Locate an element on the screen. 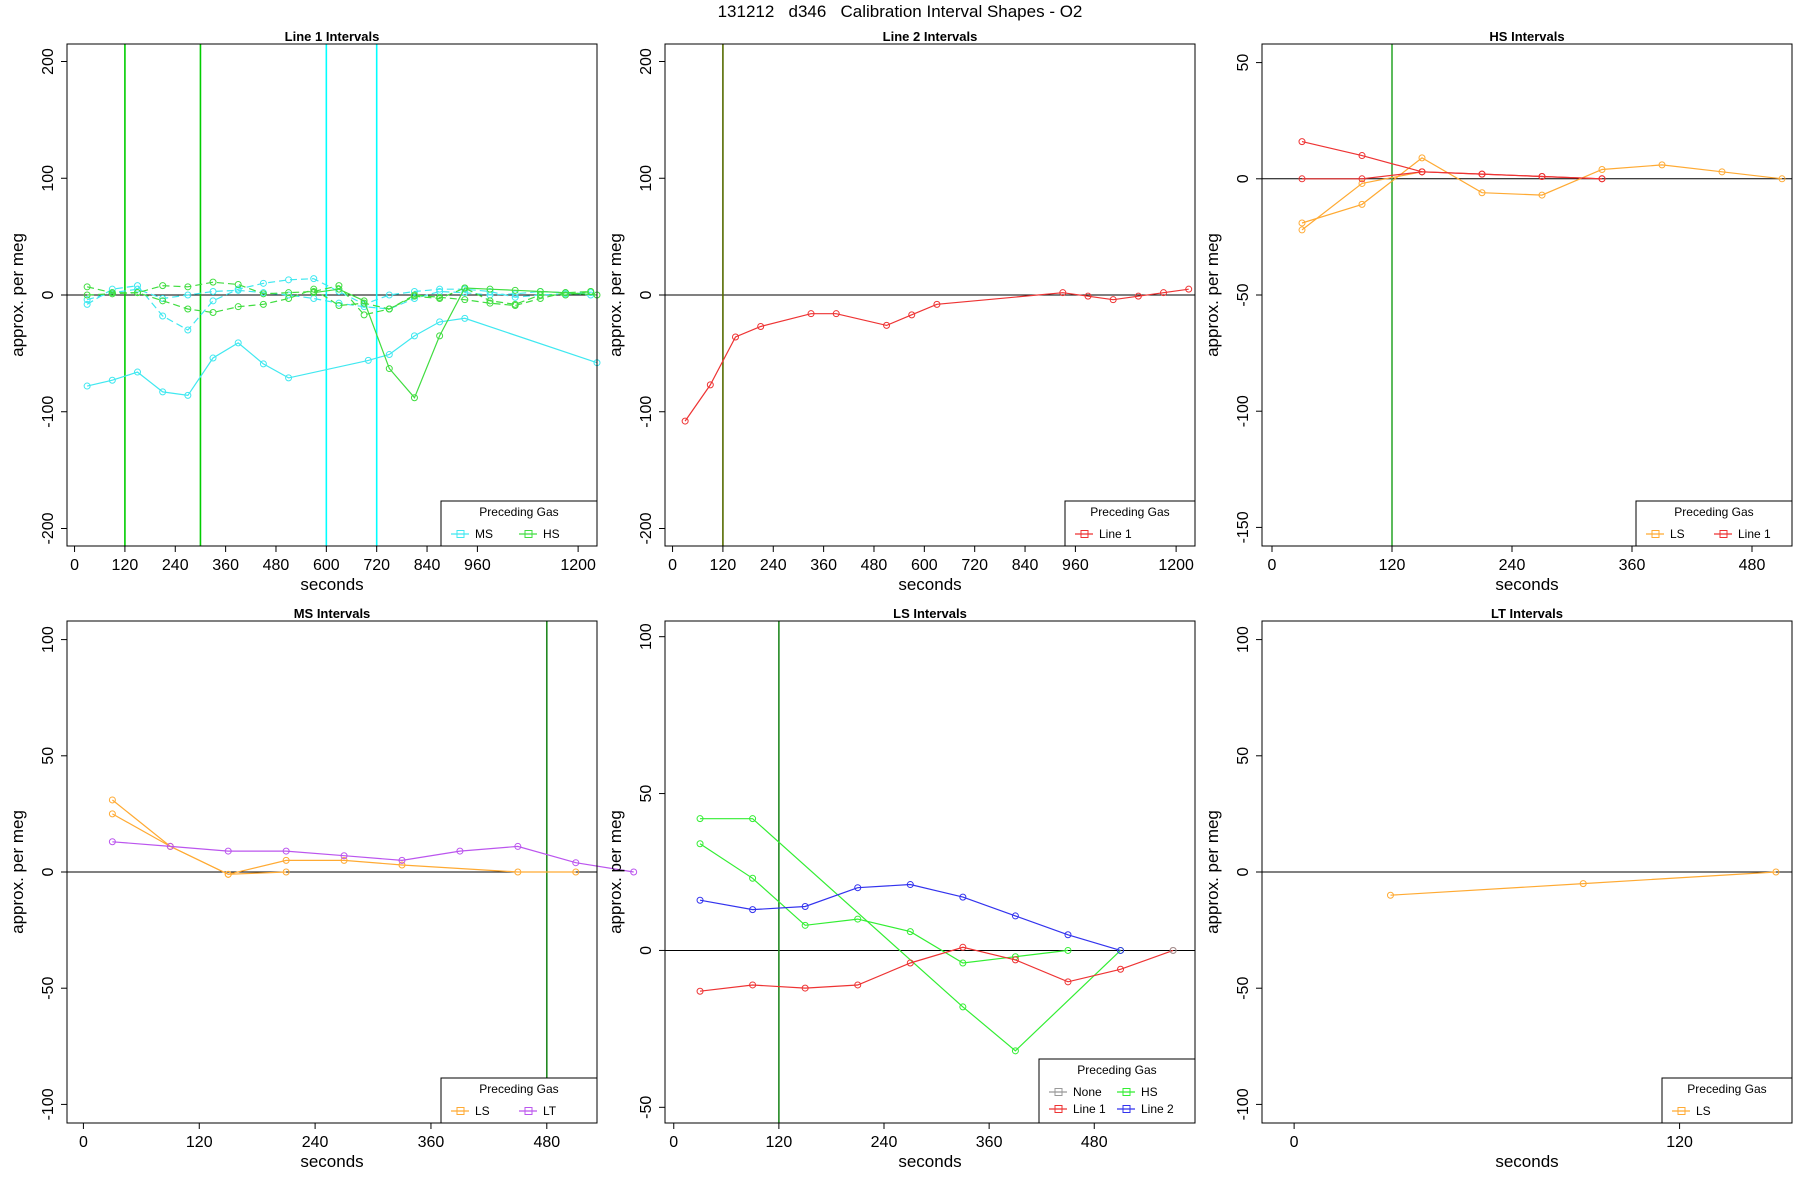 Image resolution: width=1800 pixels, height=1200 pixels. y-tick-label: 200 is located at coordinates (48, 61).